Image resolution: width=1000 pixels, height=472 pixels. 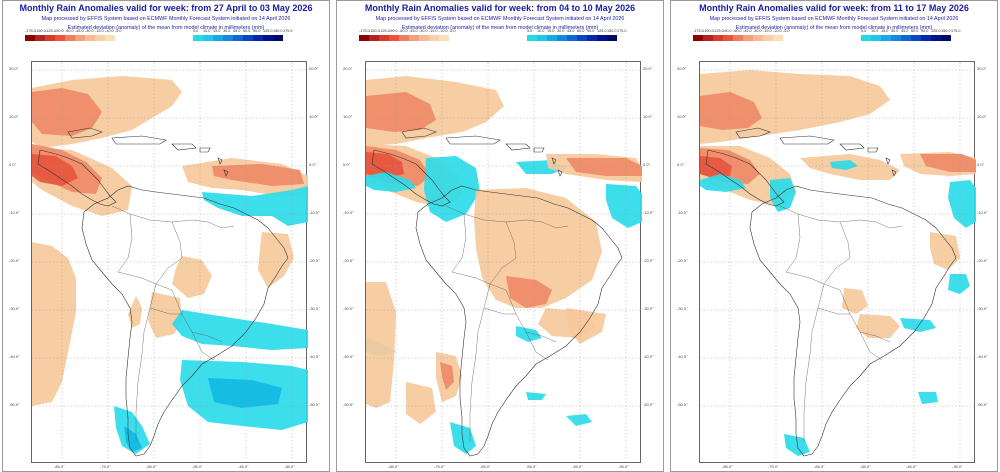 What do you see at coordinates (374, 31) in the screenshot?
I see `colorbar-tick-label: -150.0` at bounding box center [374, 31].